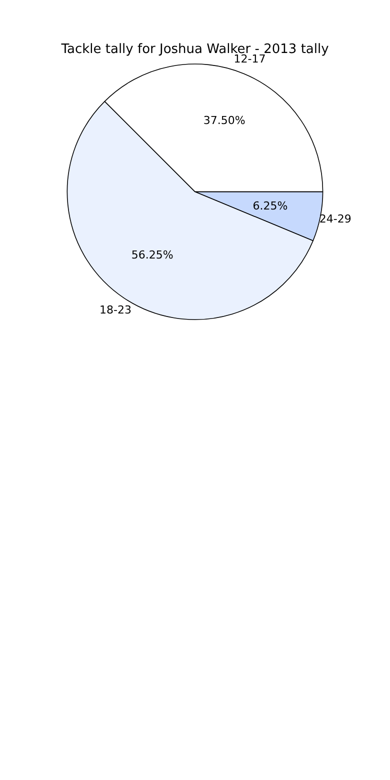 Image resolution: width=390 pixels, height=780 pixels. What do you see at coordinates (115, 310) in the screenshot?
I see `slice-label: 18-23` at bounding box center [115, 310].